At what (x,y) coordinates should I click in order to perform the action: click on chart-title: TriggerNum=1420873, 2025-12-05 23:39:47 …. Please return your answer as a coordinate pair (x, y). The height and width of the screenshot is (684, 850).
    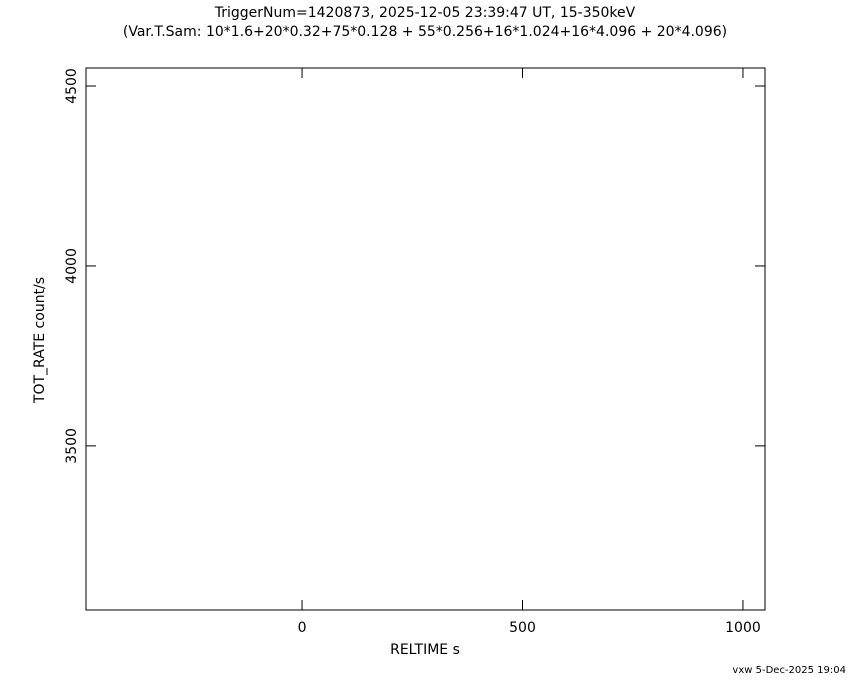
    Looking at the image, I should click on (425, 13).